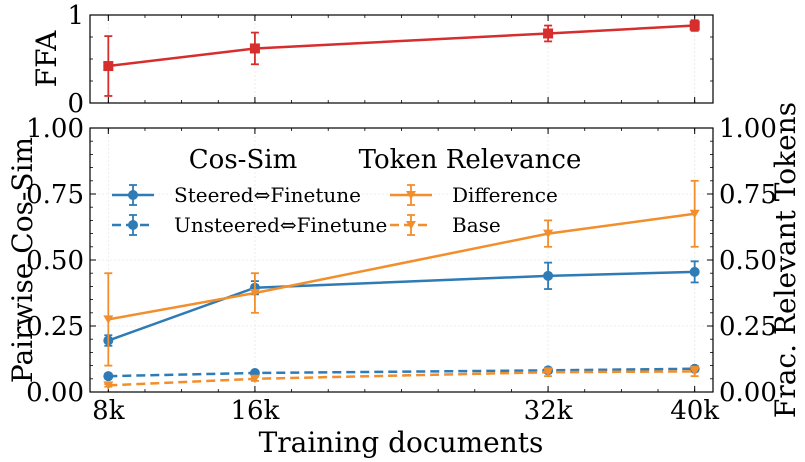 This screenshot has height=462, width=805. Describe the element at coordinates (785, 260) in the screenshot. I see `main-y-axis-label-right: Frac. Relevant Tokens` at that location.